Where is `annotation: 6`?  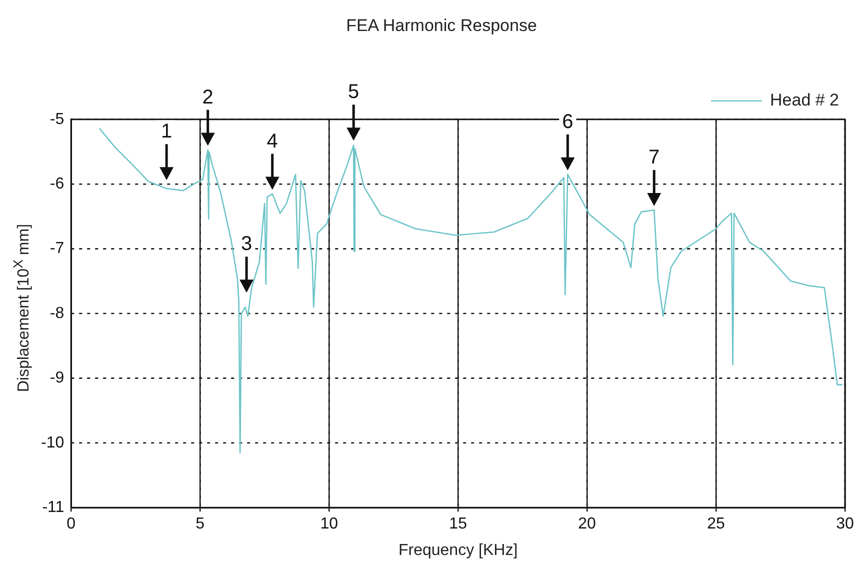
annotation: 6 is located at coordinates (568, 121).